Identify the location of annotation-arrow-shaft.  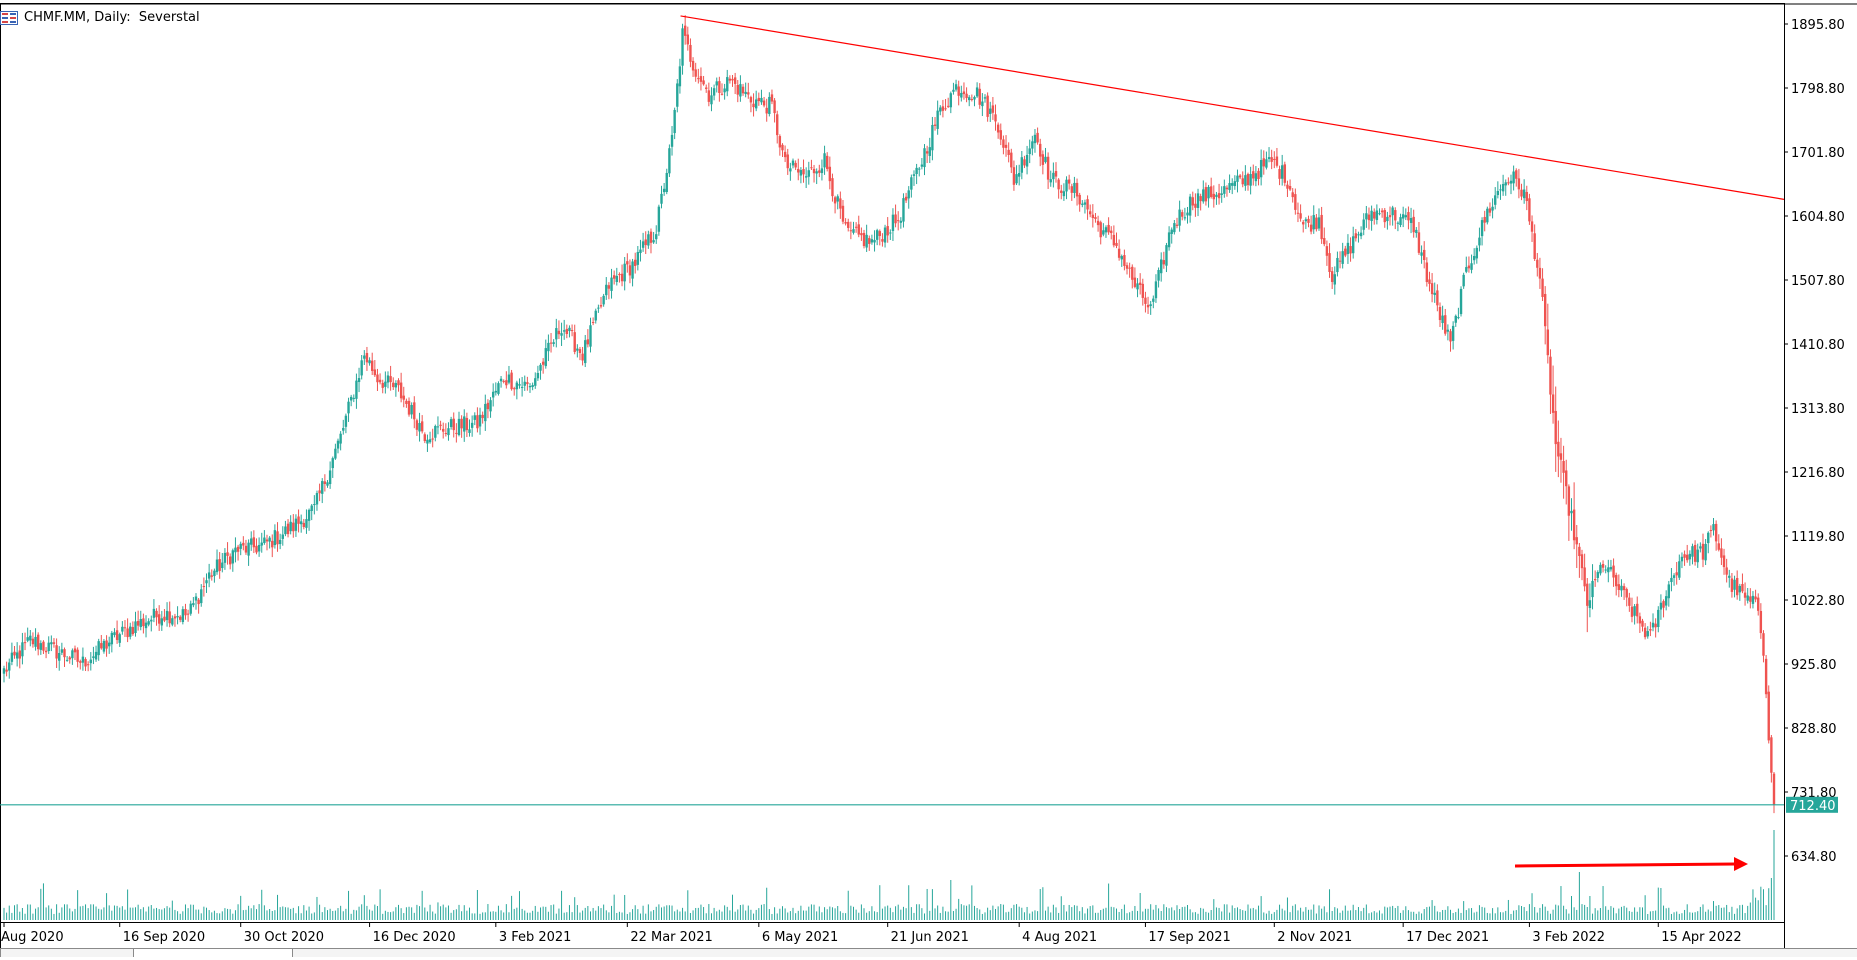
(1625, 865).